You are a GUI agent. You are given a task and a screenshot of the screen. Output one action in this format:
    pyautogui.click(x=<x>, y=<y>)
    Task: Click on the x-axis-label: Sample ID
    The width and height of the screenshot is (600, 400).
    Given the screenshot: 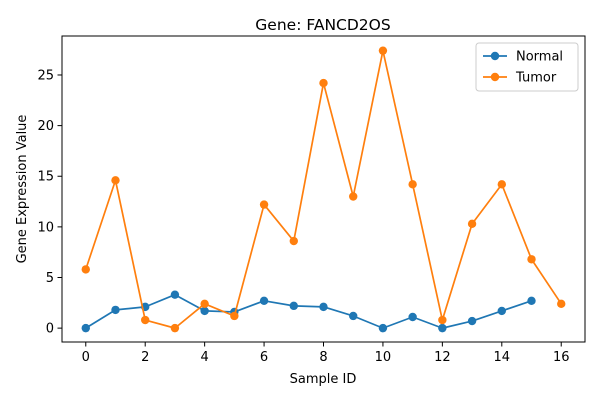 What is the action you would take?
    pyautogui.click(x=323, y=379)
    